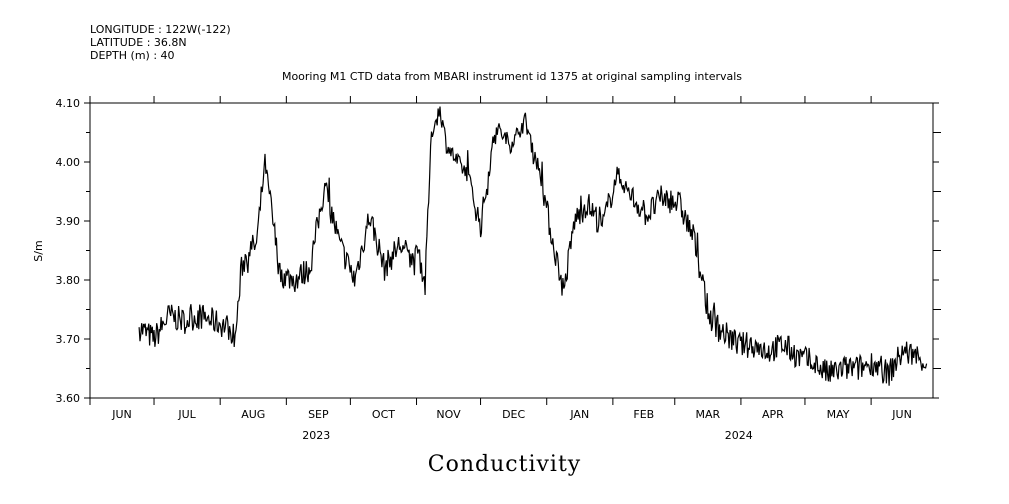 The width and height of the screenshot is (1009, 504). What do you see at coordinates (708, 414) in the screenshot?
I see `x-month-label: MAR` at bounding box center [708, 414].